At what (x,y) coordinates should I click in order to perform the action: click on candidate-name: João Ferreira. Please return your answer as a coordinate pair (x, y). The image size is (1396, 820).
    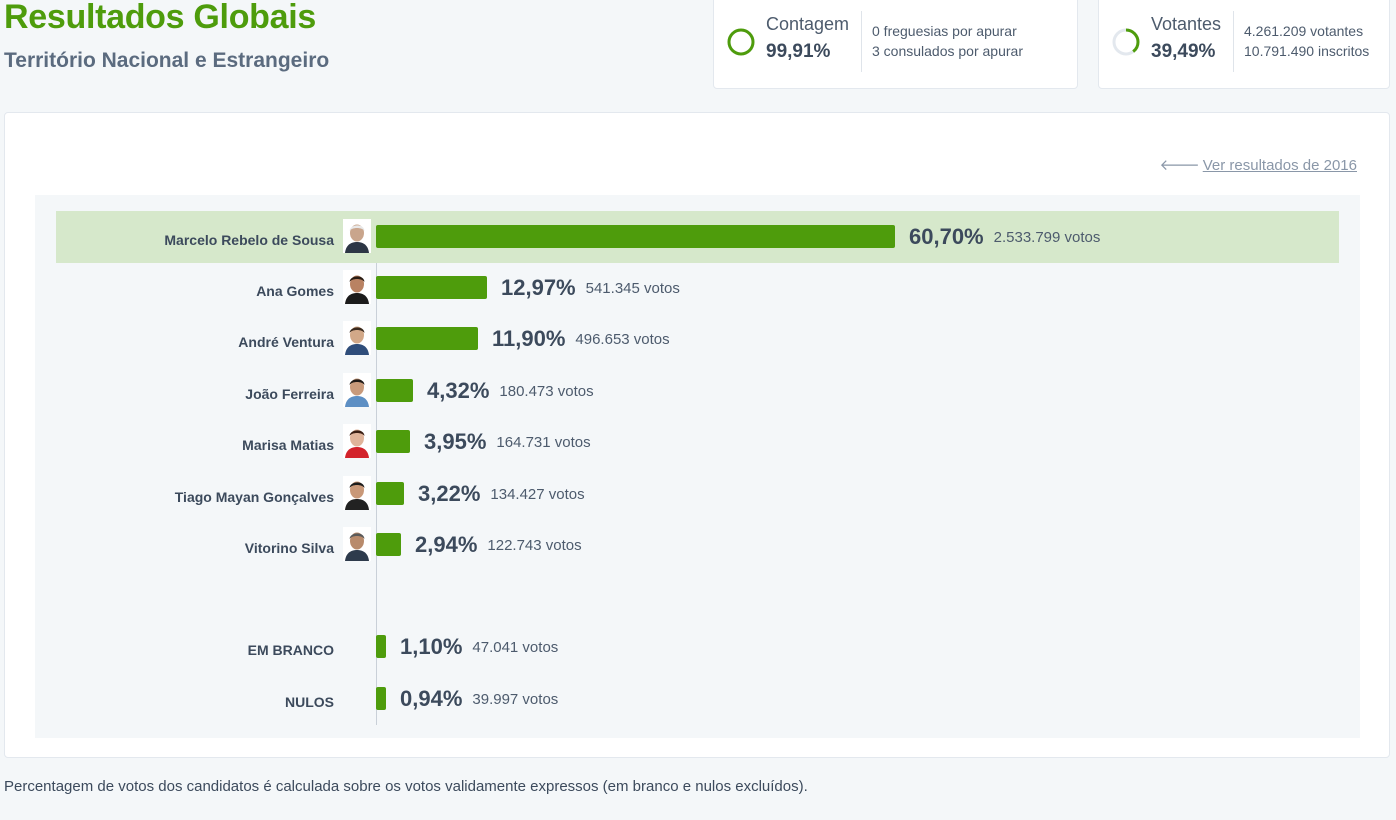
    Looking at the image, I should click on (289, 394).